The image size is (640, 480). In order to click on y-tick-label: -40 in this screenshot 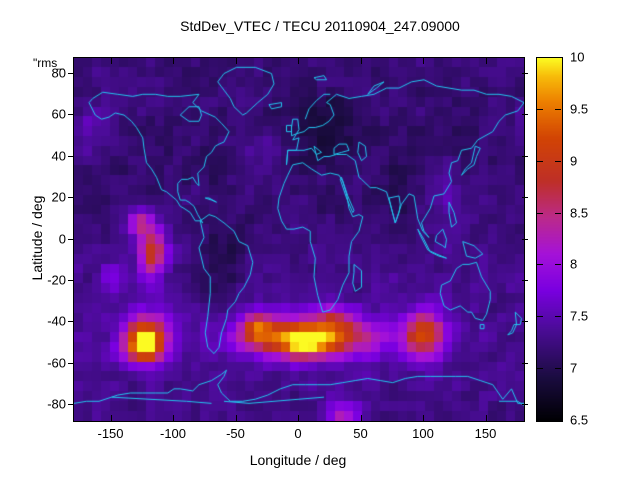, I will do `click(56, 321)`.